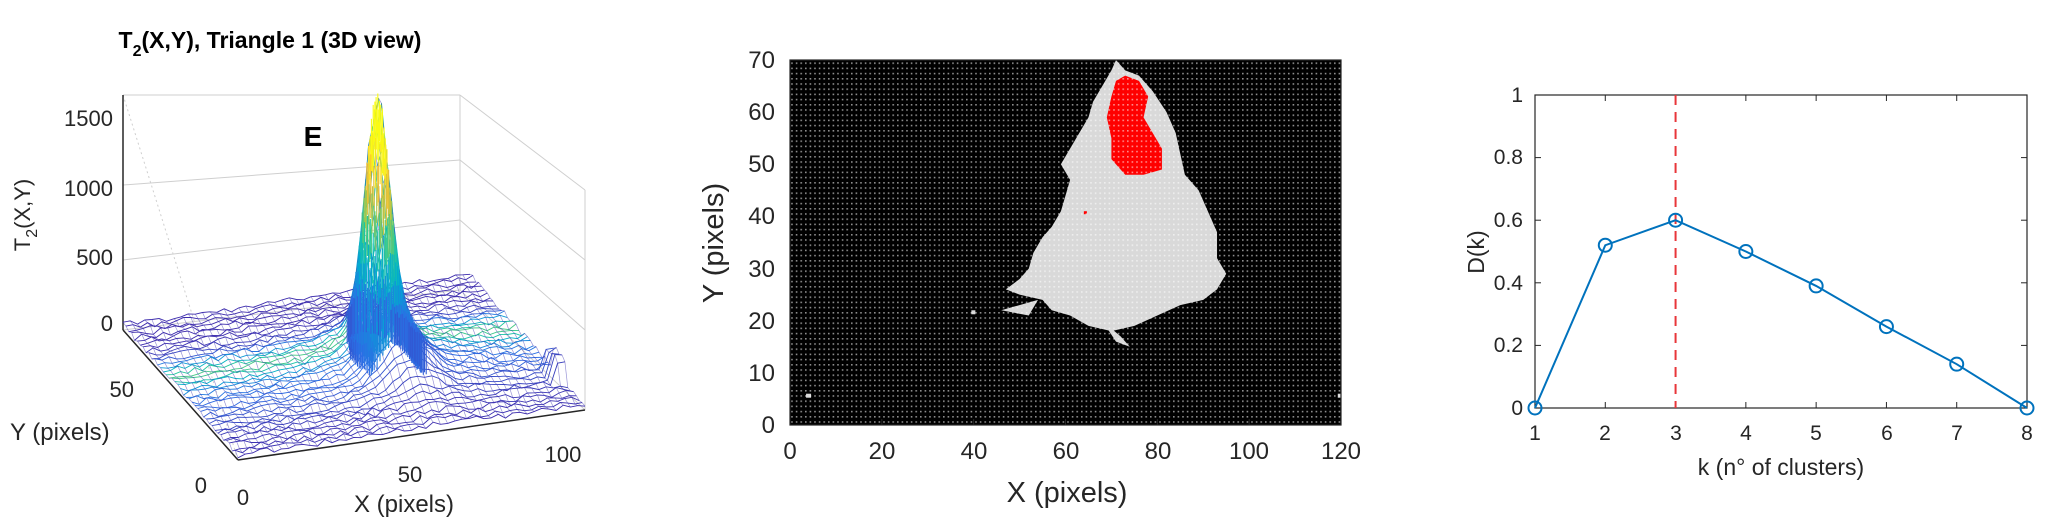 This screenshot has width=2063, height=529. Describe the element at coordinates (761, 321) in the screenshot. I see `y-tick-label: 20` at that location.